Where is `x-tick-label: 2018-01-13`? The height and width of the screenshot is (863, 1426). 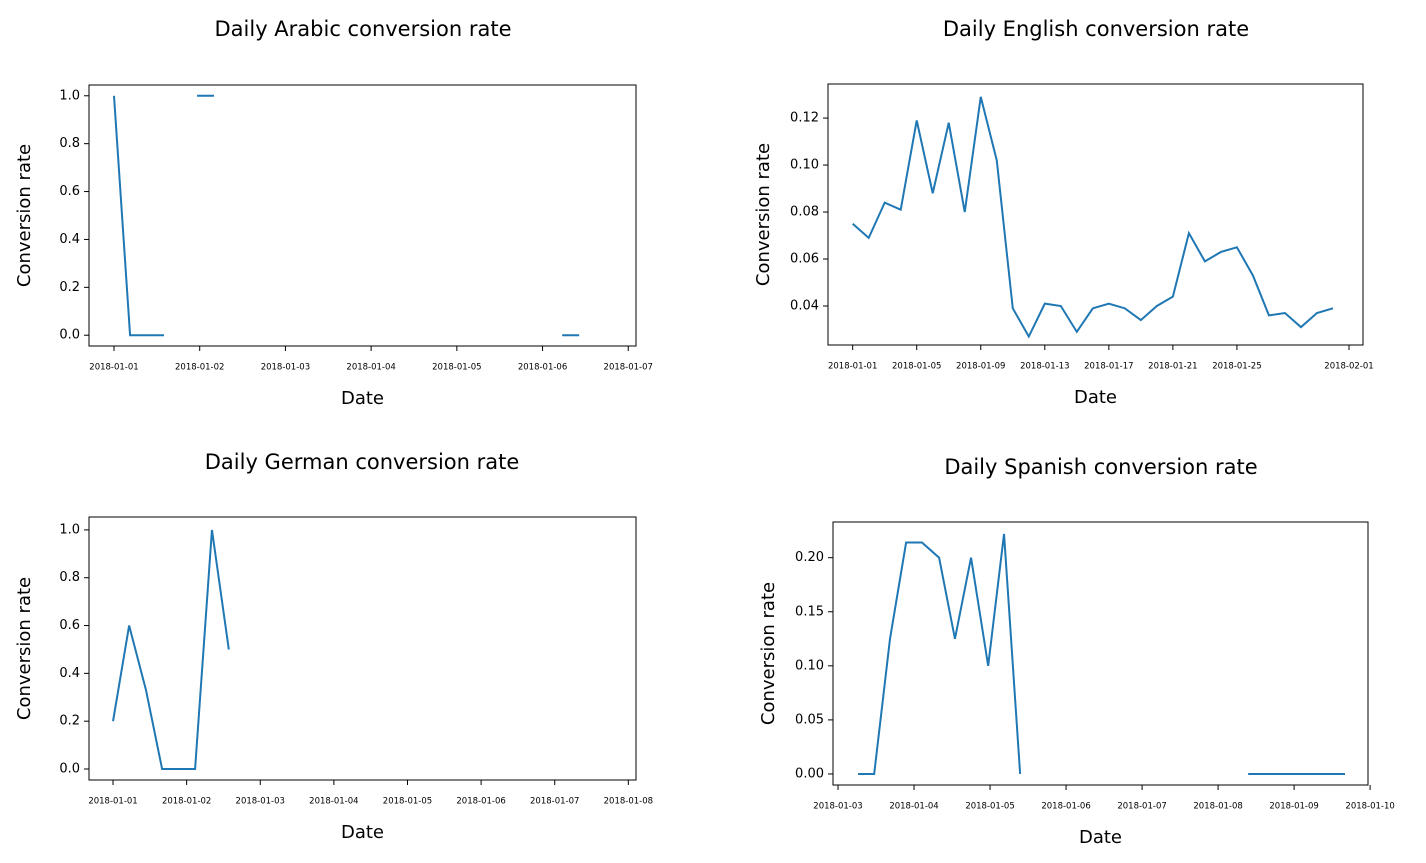
x-tick-label: 2018-01-13 is located at coordinates (1044, 367).